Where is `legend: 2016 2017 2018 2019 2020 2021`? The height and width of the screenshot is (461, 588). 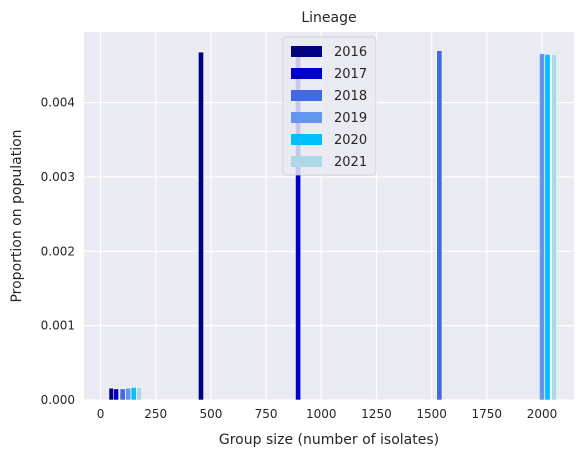
legend: 2016 2017 2018 2019 2020 2021 is located at coordinates (329, 106).